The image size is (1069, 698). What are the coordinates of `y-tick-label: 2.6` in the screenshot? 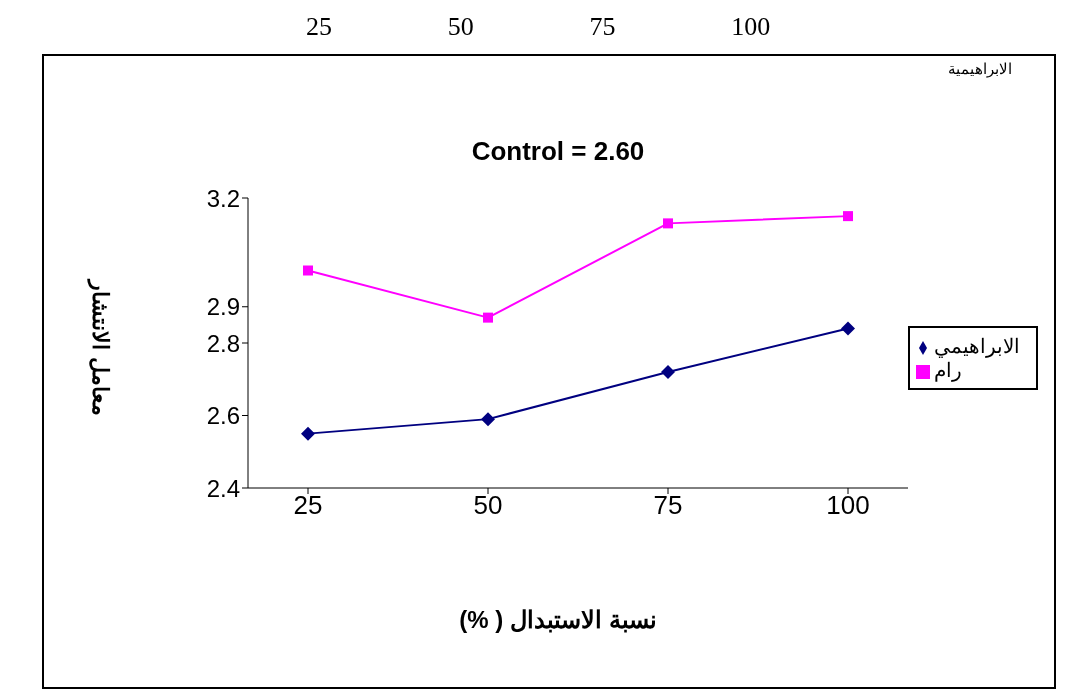 It's located at (223, 416).